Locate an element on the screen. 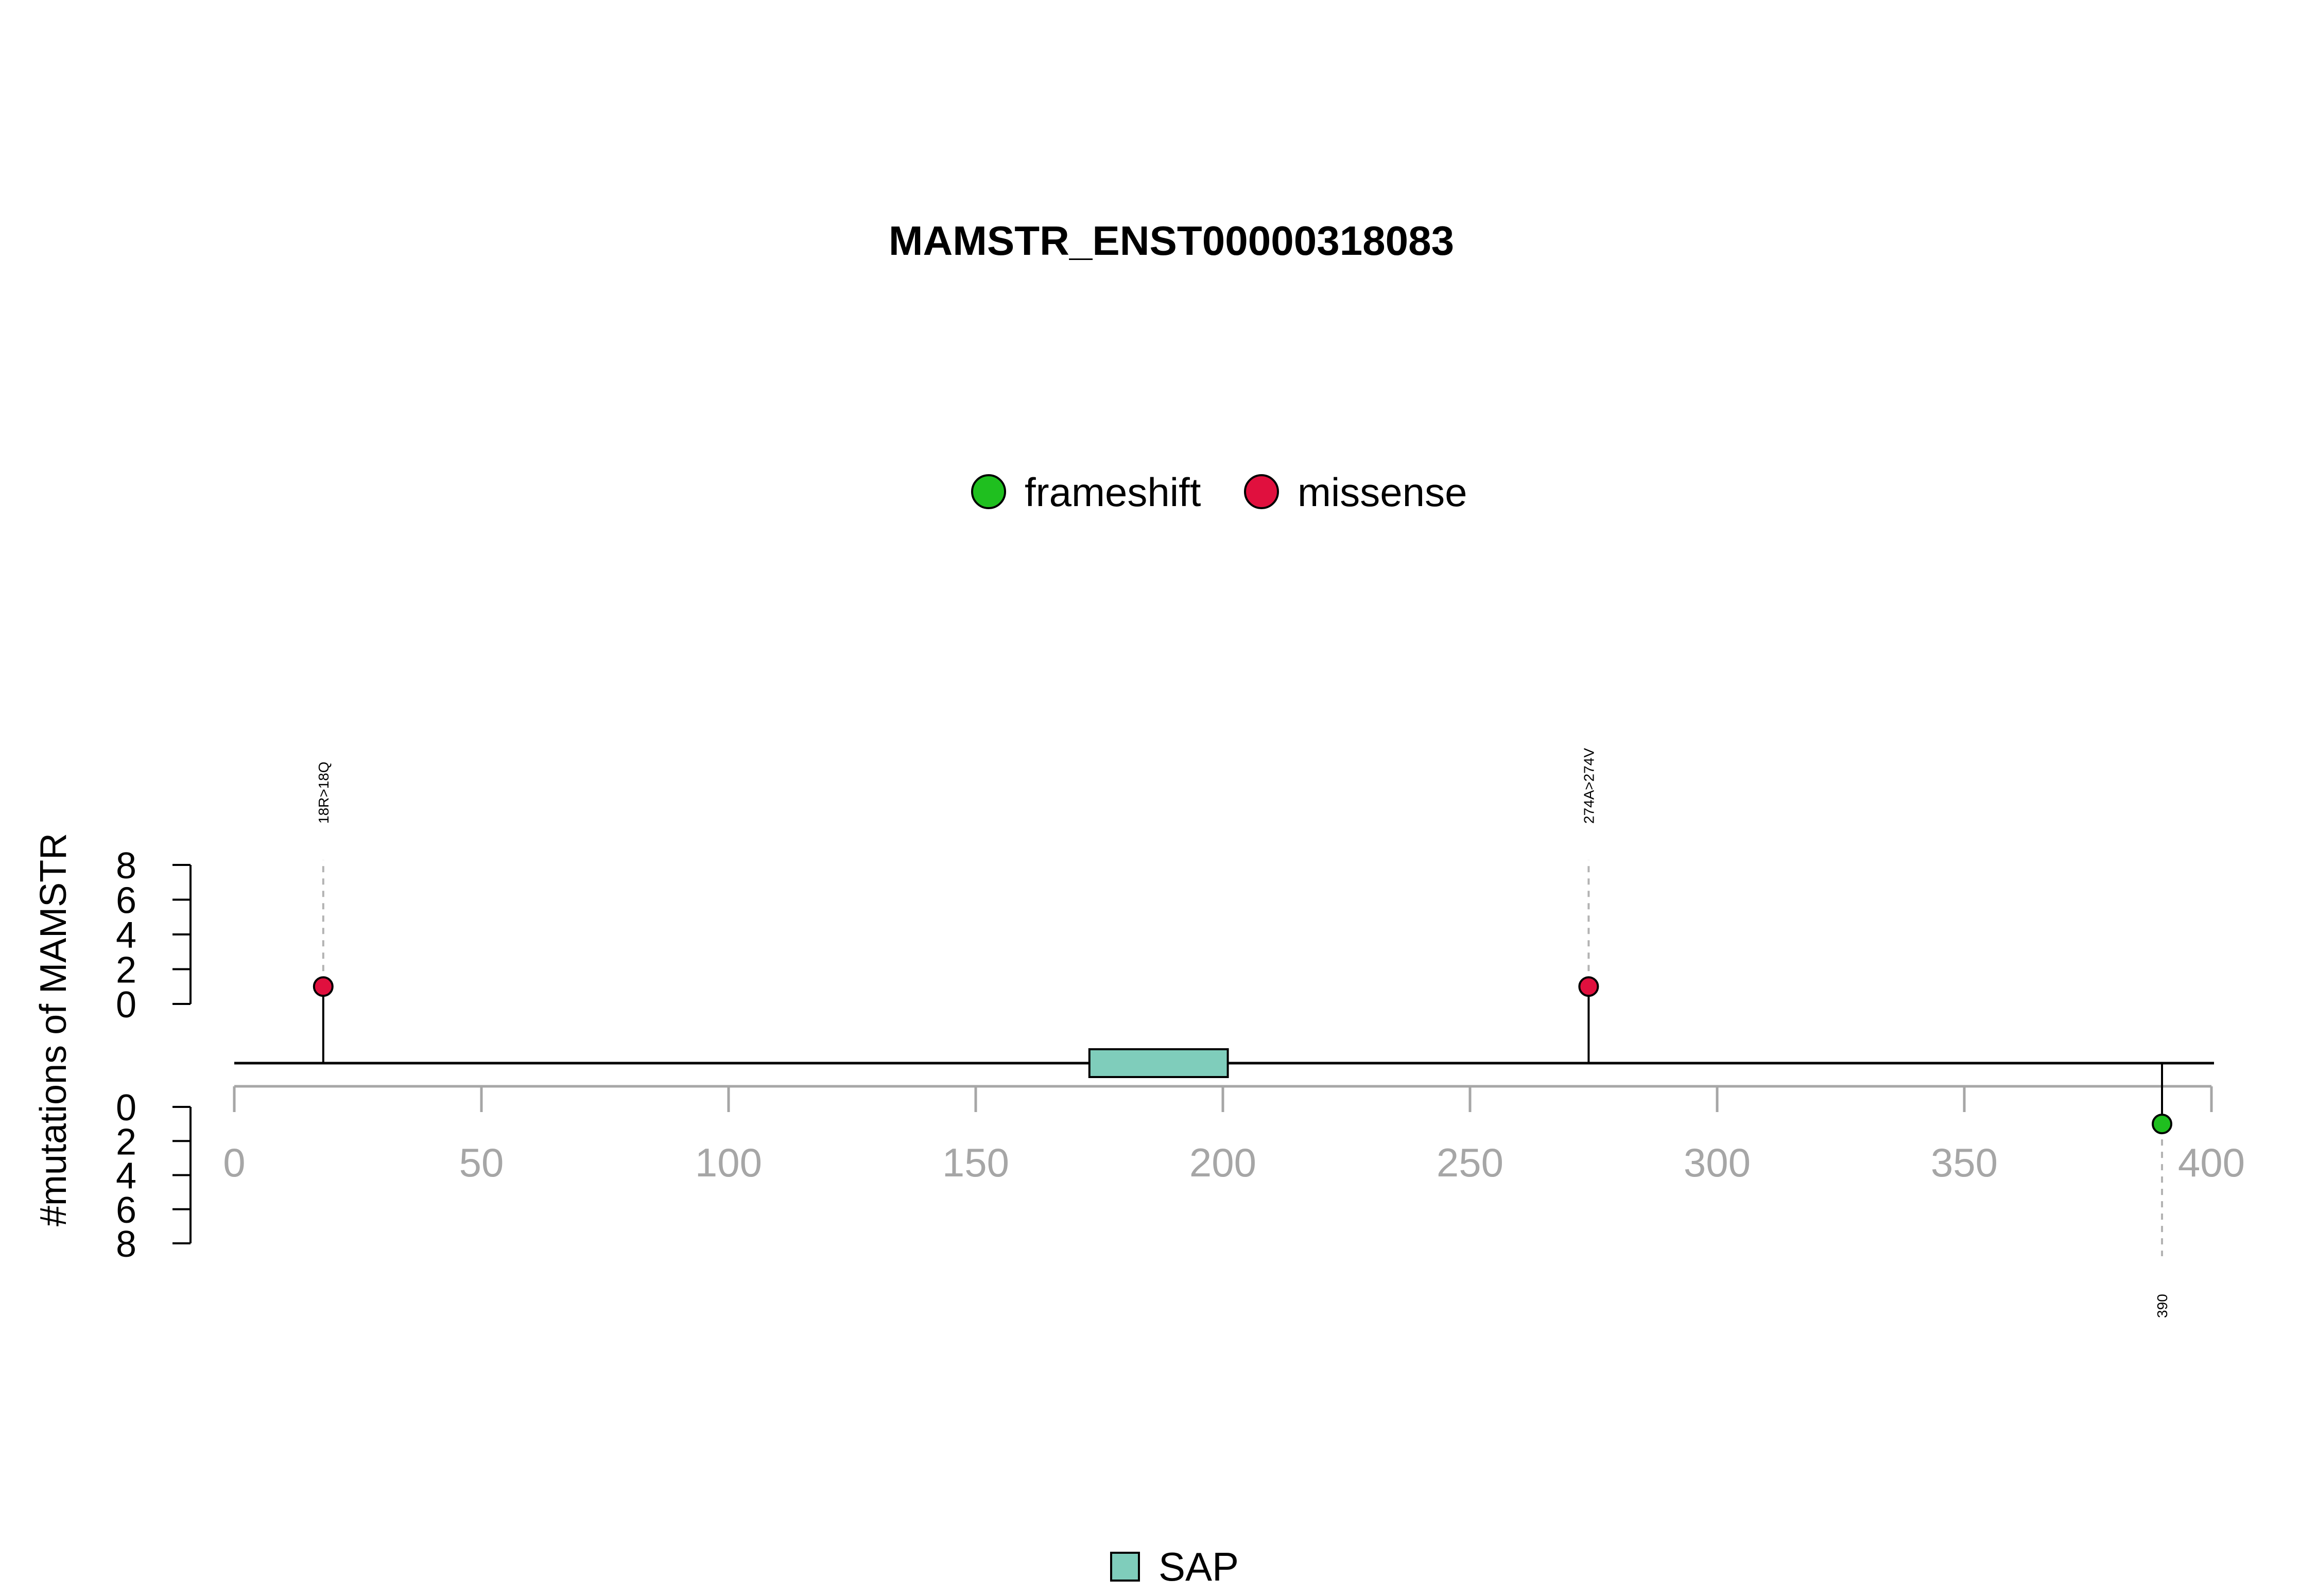 Image resolution: width=2317 pixels, height=1596 pixels. protein-domains is located at coordinates (1158, 1063).